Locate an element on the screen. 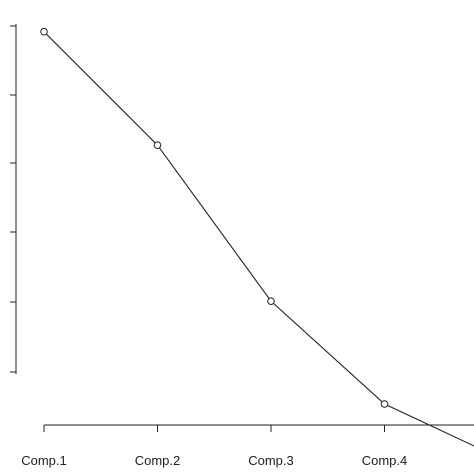 The height and width of the screenshot is (474, 474). x-tick-label: Comp.4 is located at coordinates (385, 460).